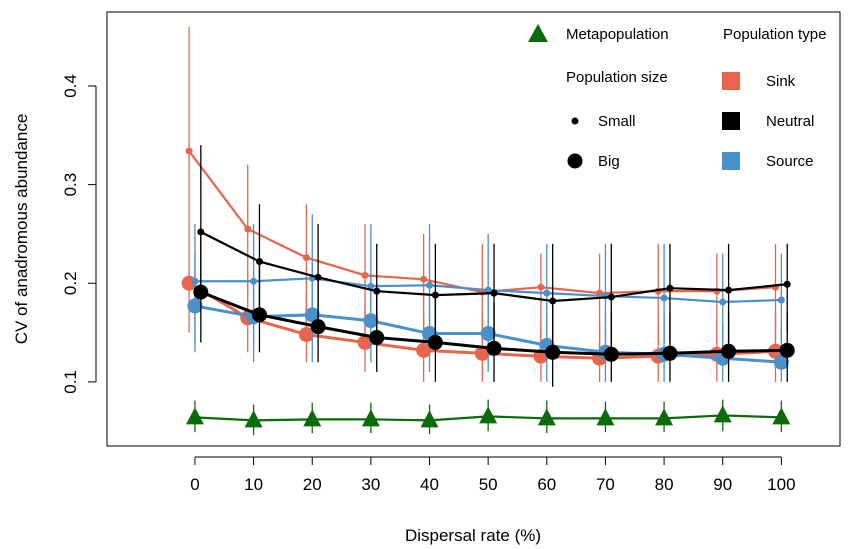 This screenshot has height=549, width=848. I want to click on x-tick-label: 30, so click(370, 484).